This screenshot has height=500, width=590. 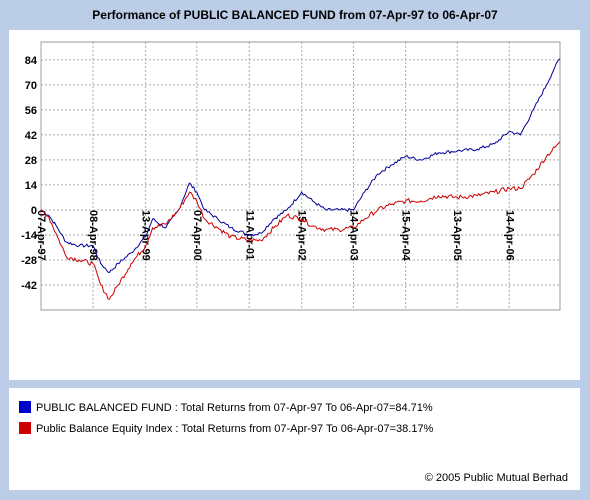 What do you see at coordinates (31, 111) in the screenshot?
I see `y-tick-label: 56` at bounding box center [31, 111].